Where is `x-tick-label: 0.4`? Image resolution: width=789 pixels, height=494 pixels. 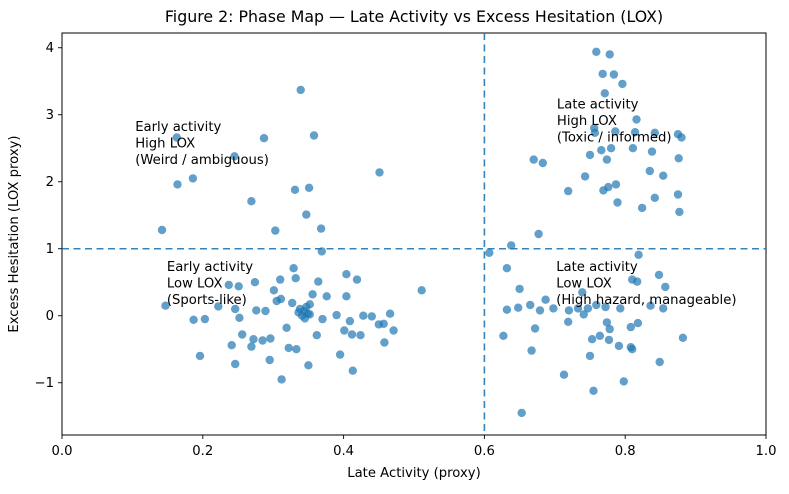
x-tick-label: 0.4 is located at coordinates (343, 451).